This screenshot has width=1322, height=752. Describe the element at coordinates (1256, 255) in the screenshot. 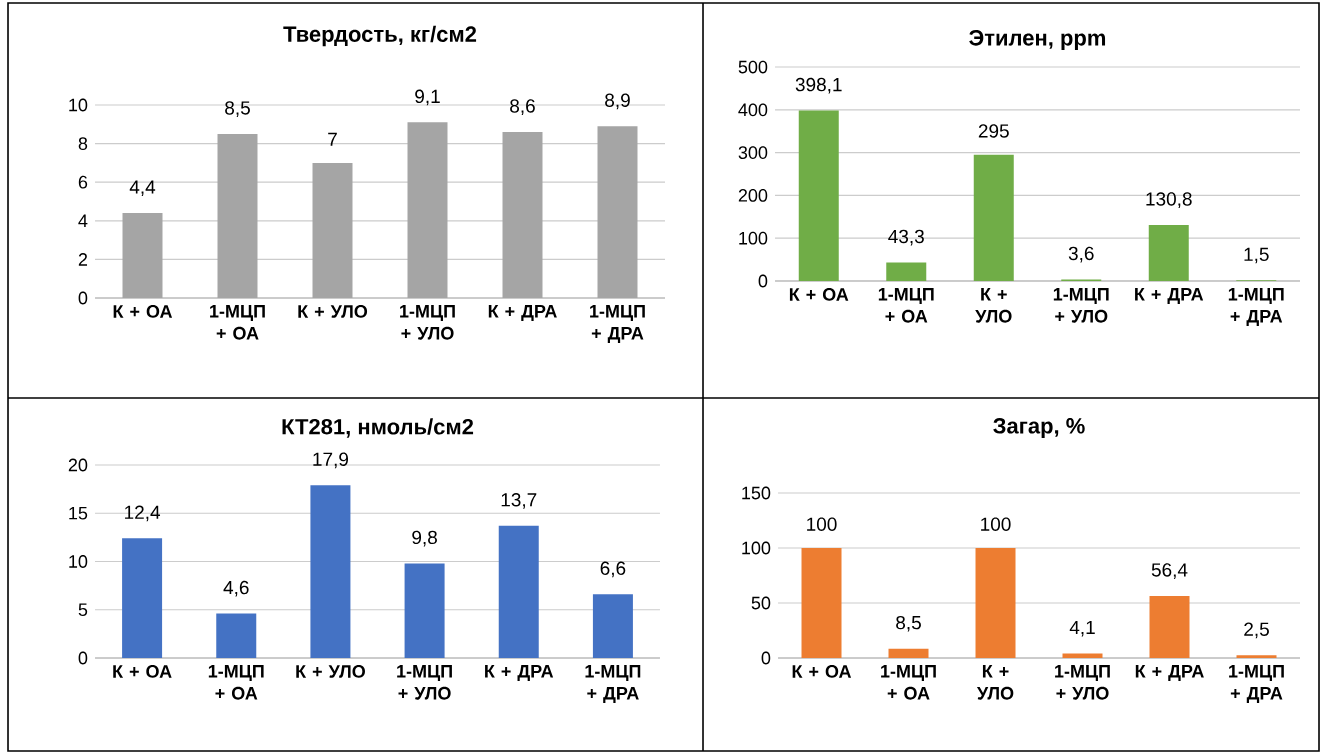

I see `data-label: 1,5` at that location.